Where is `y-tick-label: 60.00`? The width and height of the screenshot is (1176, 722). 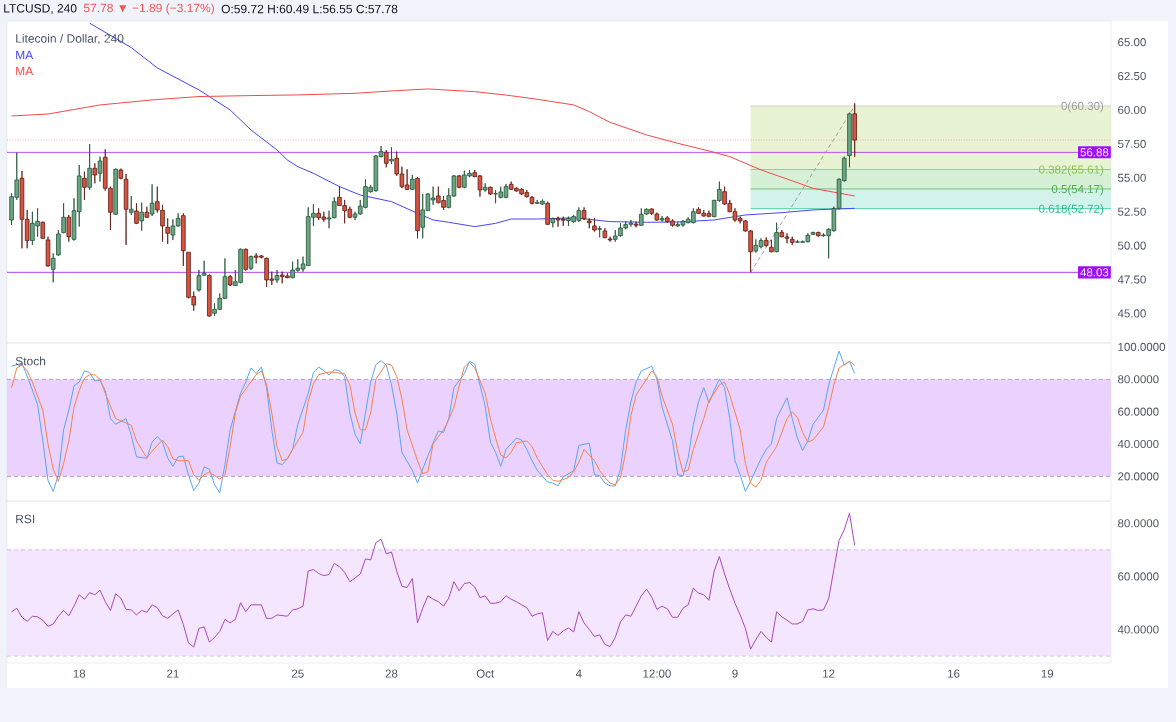 y-tick-label: 60.00 is located at coordinates (1132, 110).